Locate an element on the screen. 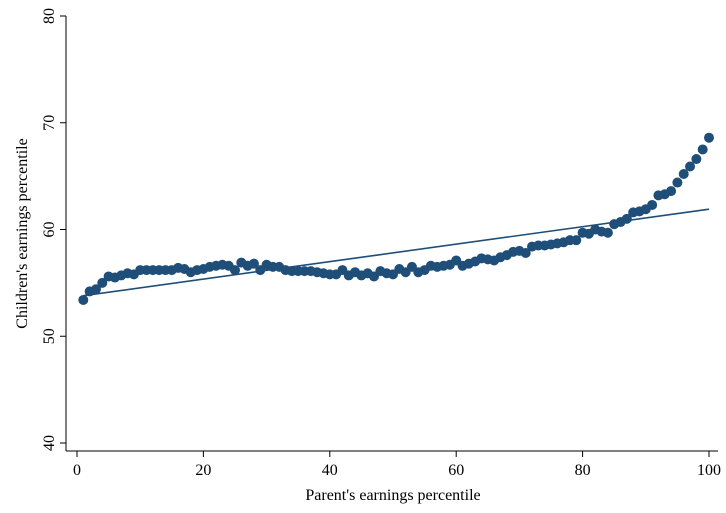 Image resolution: width=726 pixels, height=513 pixels. x-axis-ticks: 0 20 40 60 80 100 is located at coordinates (397, 465).